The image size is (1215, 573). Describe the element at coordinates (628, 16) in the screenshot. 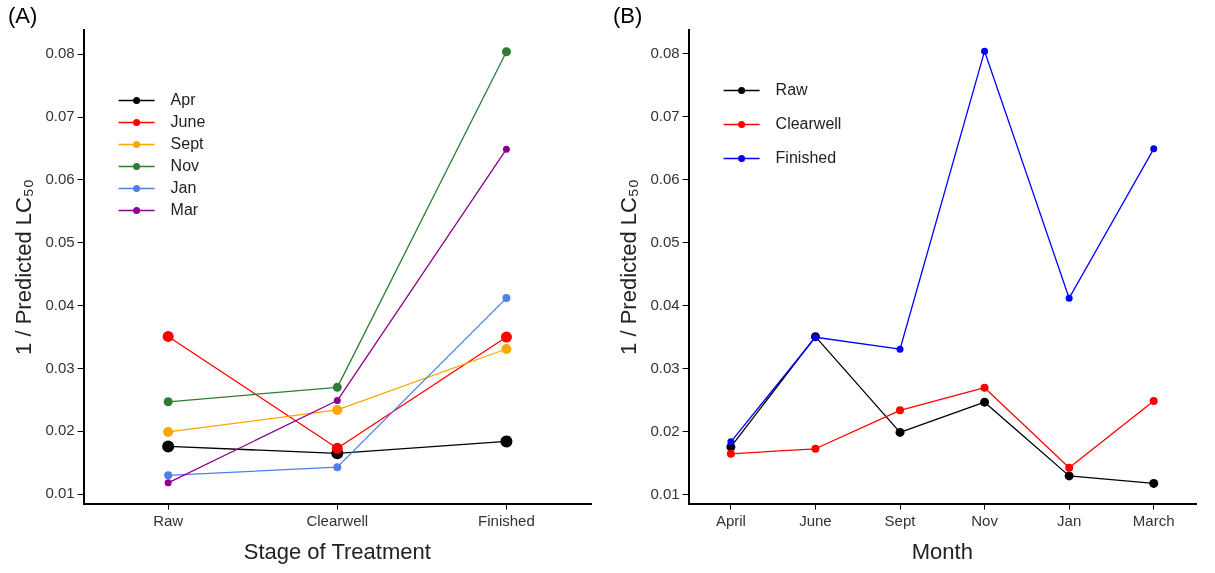

I see `chart-title: (B)` at that location.